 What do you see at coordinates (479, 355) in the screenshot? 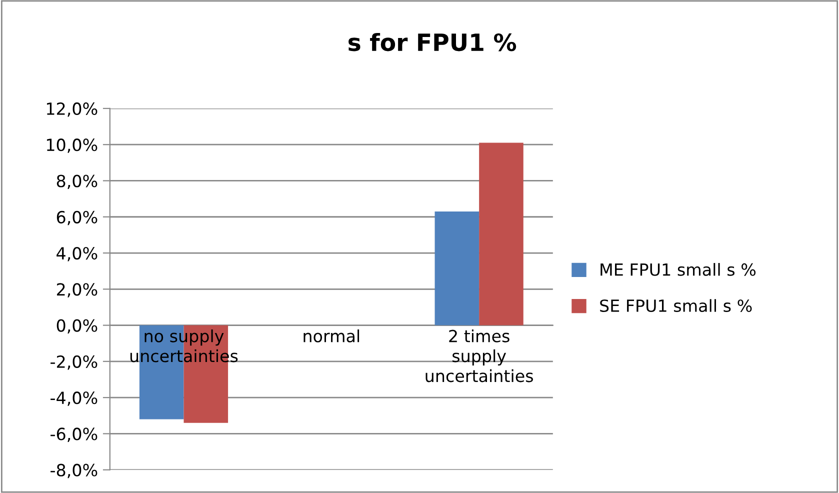
I see `x-tick-label: 2 times supply uncertainties` at bounding box center [479, 355].